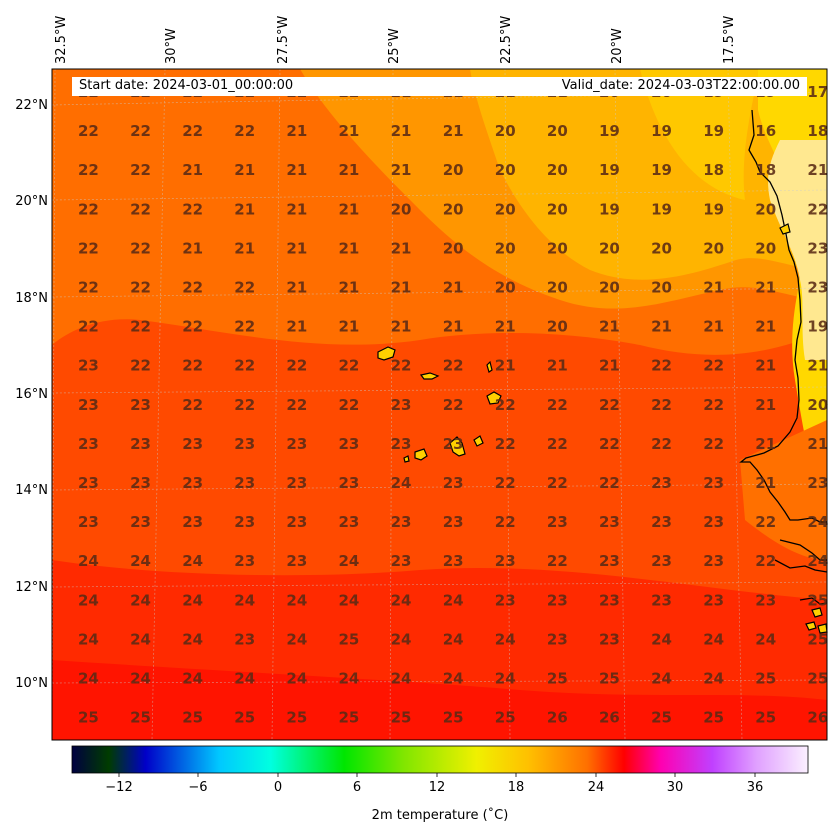 This screenshot has width=837, height=837. I want to click on temperature-value: 18, so click(817, 131).